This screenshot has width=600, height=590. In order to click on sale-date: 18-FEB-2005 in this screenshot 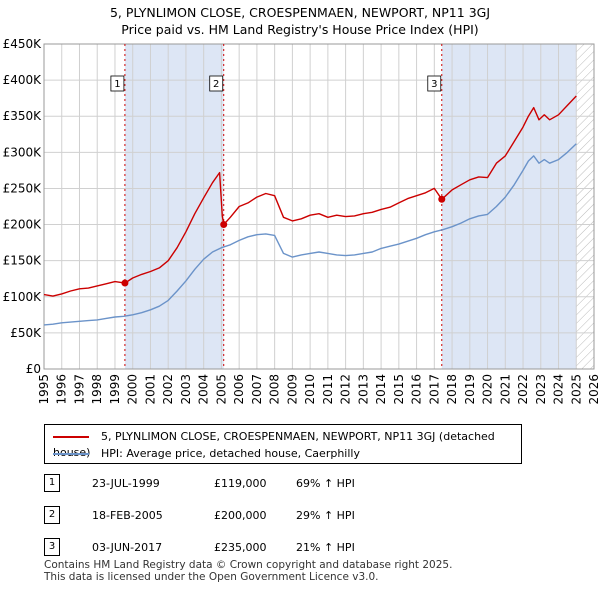, I will do `click(127, 515)`.